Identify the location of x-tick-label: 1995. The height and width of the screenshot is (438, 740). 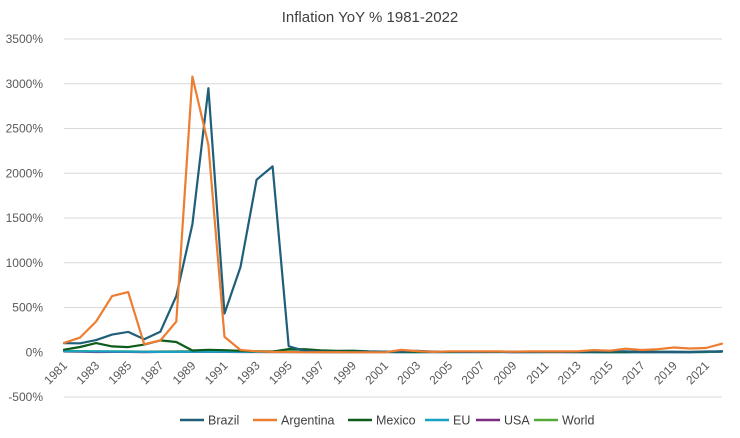
(280, 372).